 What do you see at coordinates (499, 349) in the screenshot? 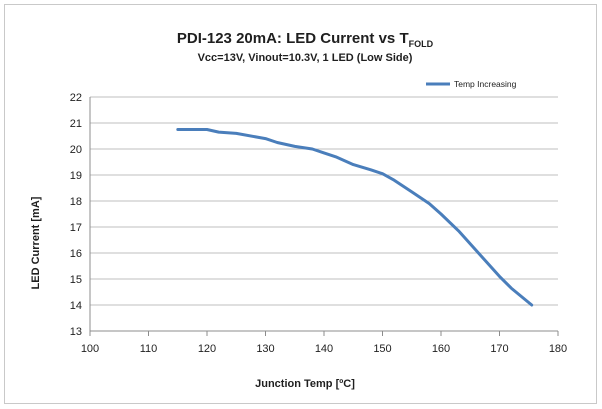
I see `x-tick-label: 170` at bounding box center [499, 349].